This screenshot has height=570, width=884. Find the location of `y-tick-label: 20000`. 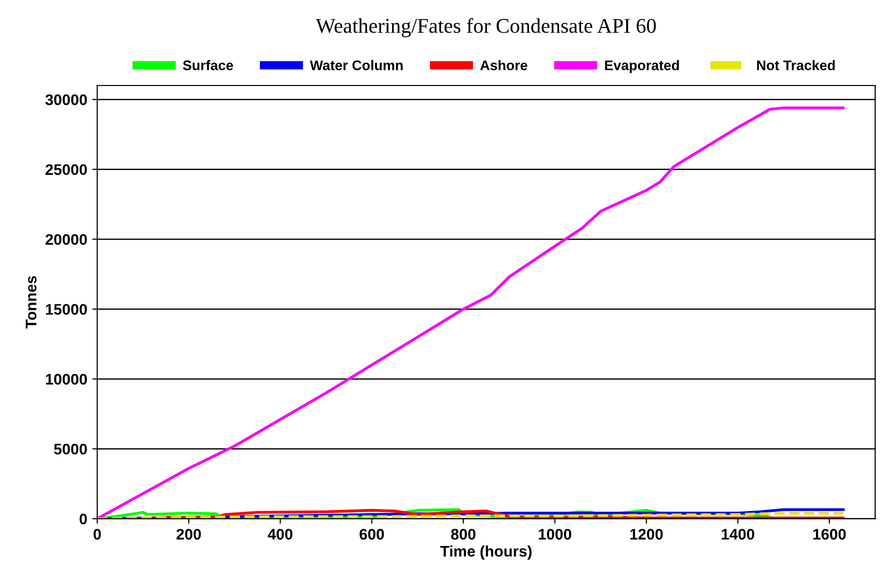

y-tick-label: 20000 is located at coordinates (66, 239).